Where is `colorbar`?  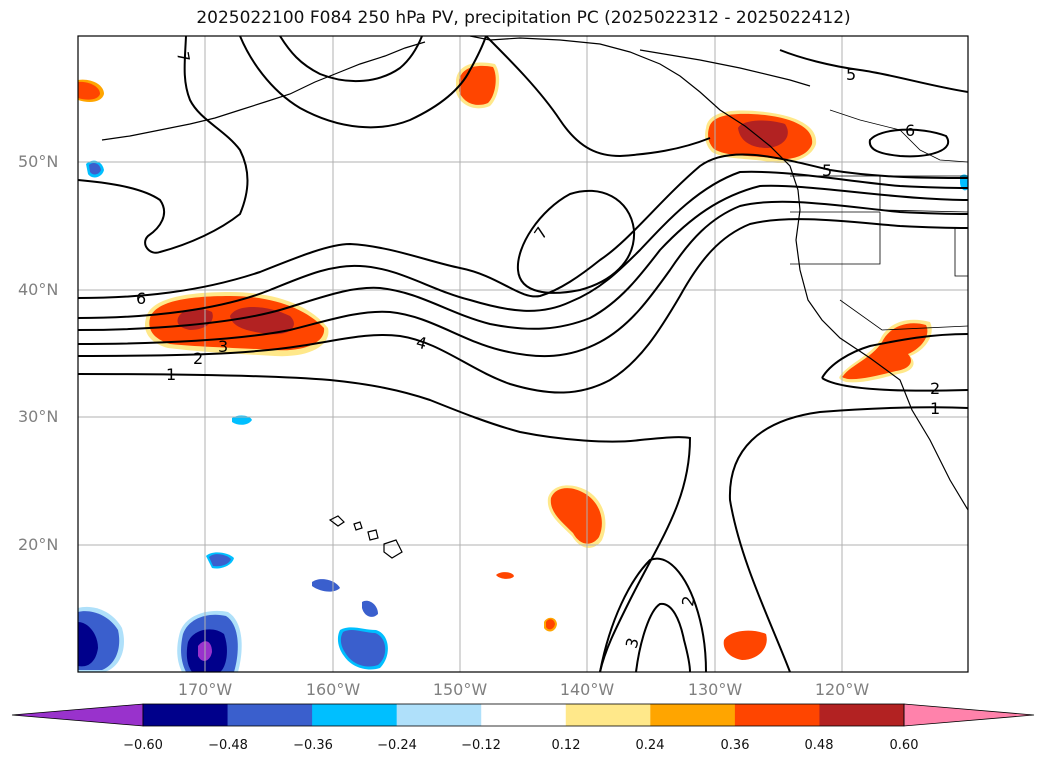 colorbar is located at coordinates (523, 715).